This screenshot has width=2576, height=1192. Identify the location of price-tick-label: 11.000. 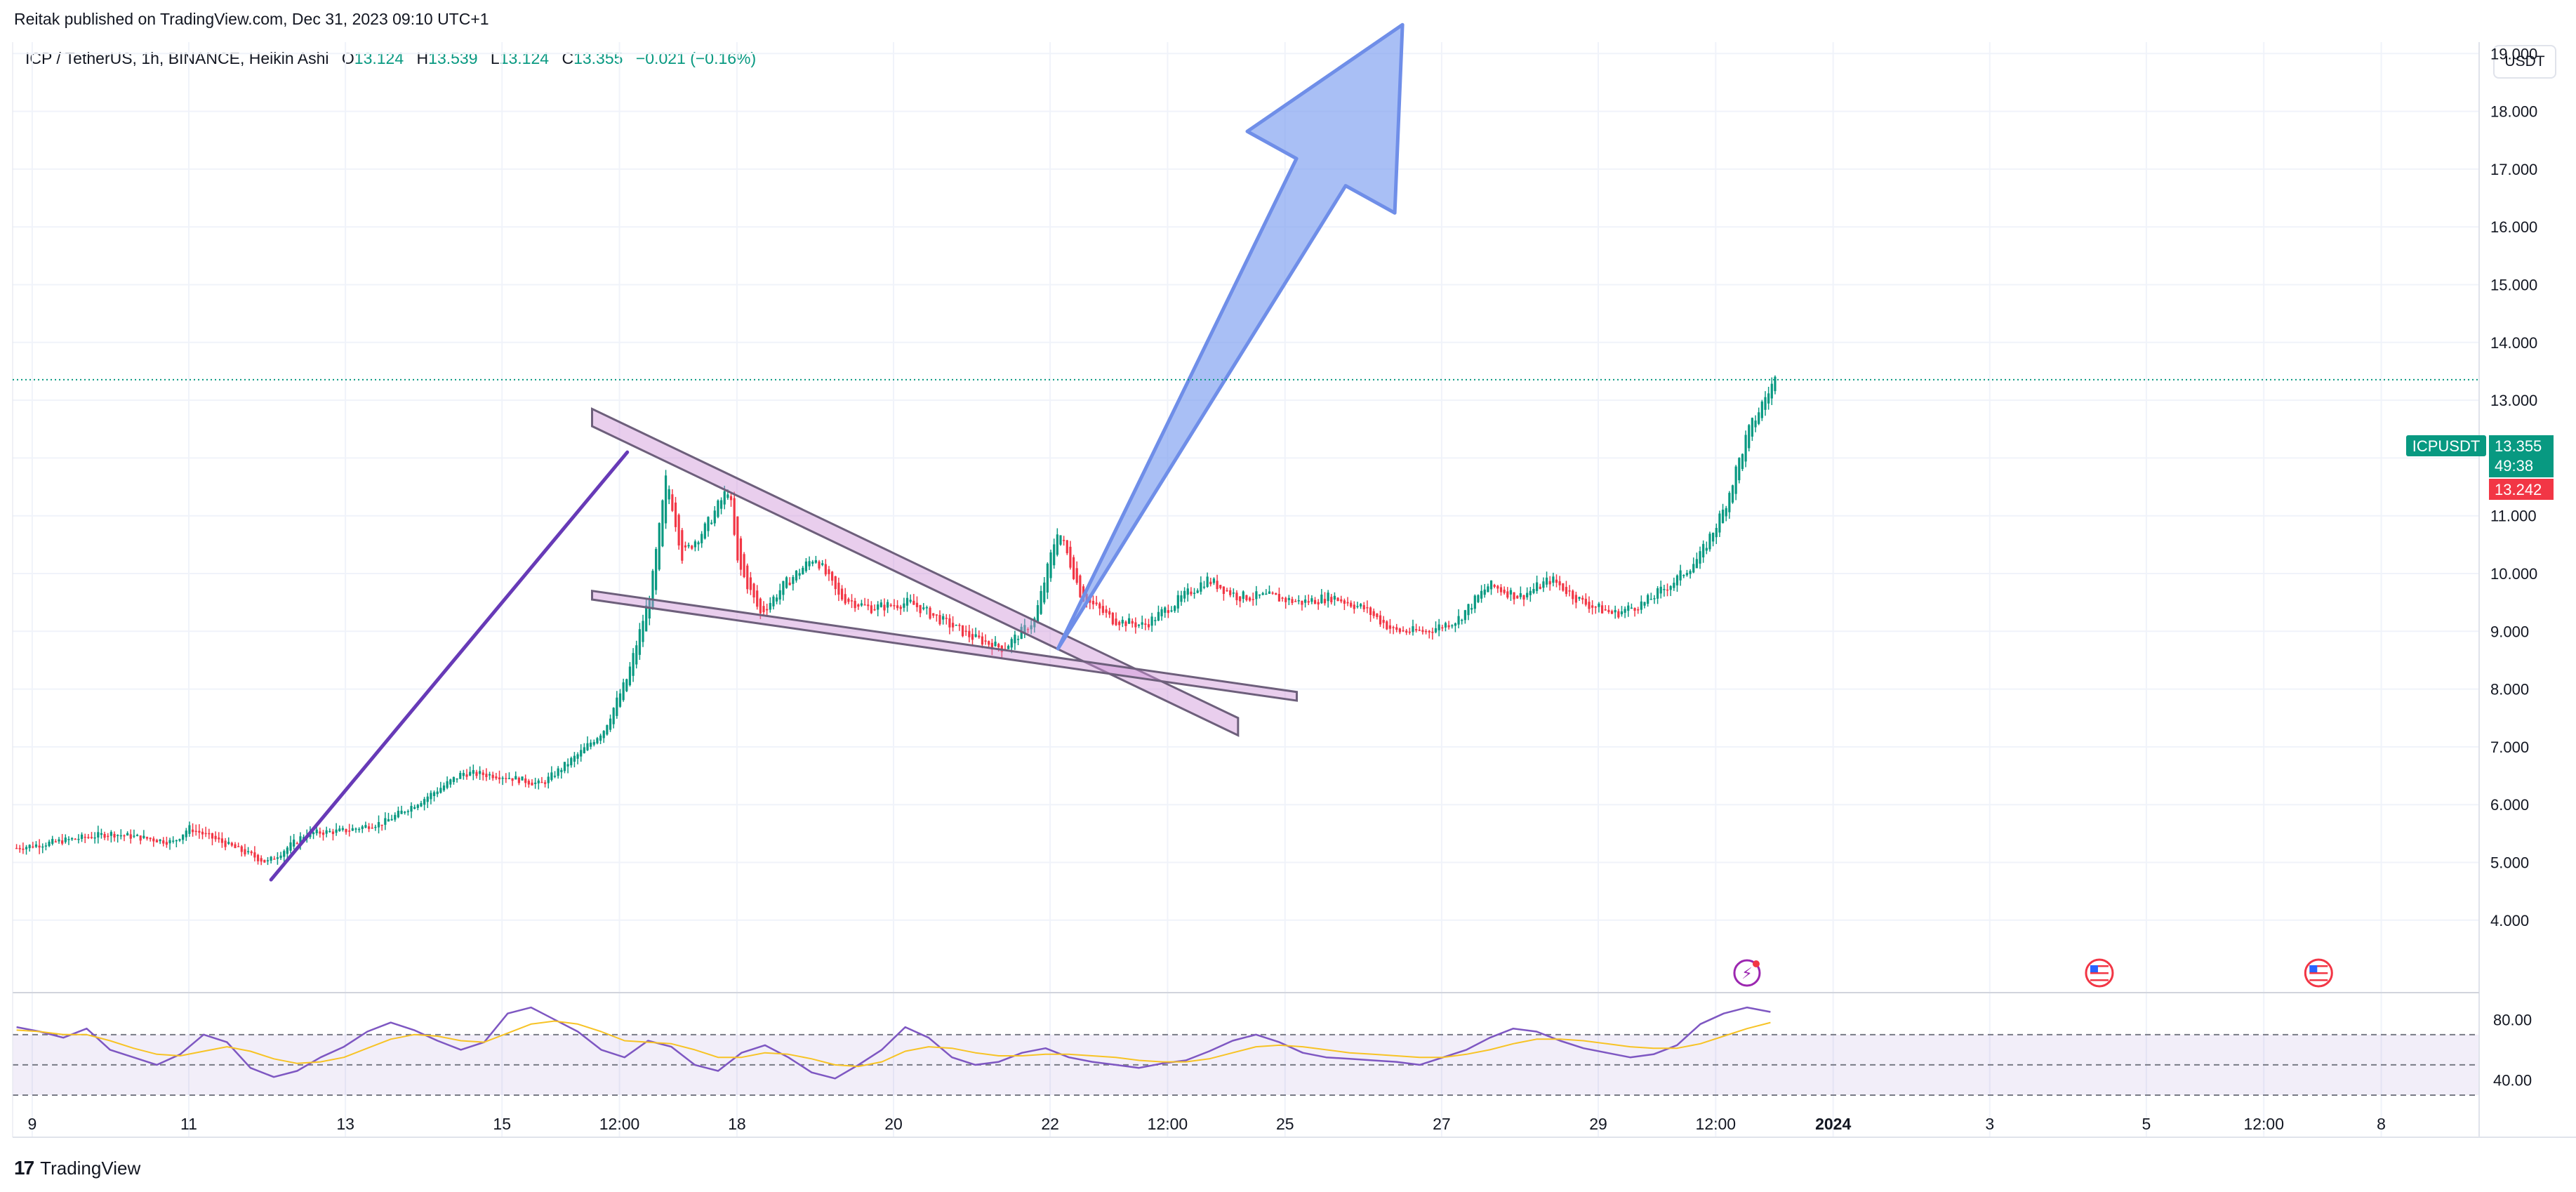
(2513, 516).